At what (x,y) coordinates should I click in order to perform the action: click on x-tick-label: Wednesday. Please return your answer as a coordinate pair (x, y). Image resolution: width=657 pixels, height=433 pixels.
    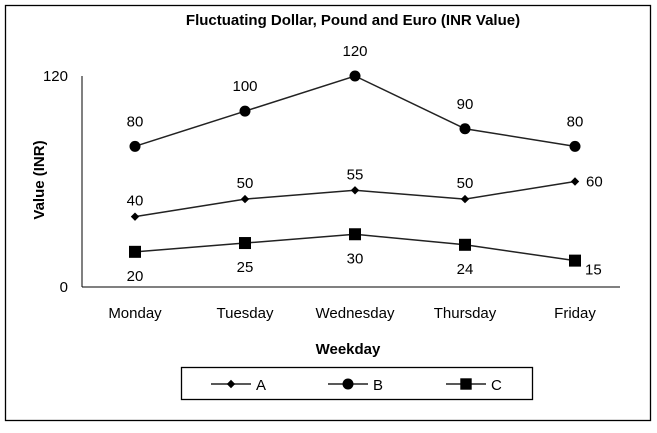
    Looking at the image, I should click on (355, 313).